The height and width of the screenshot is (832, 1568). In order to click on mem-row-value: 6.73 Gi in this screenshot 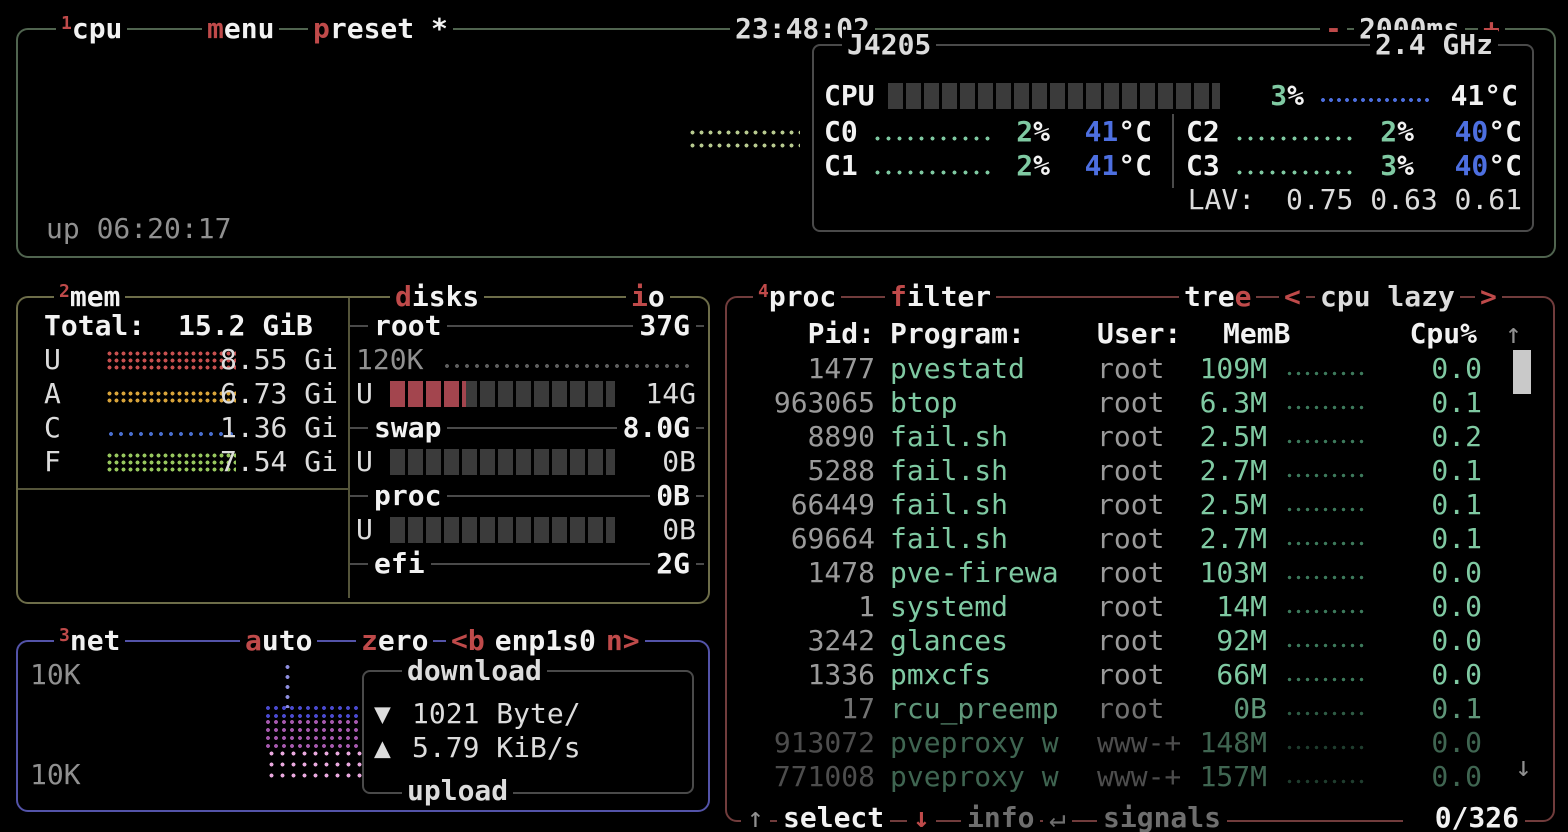, I will do `click(278, 393)`.